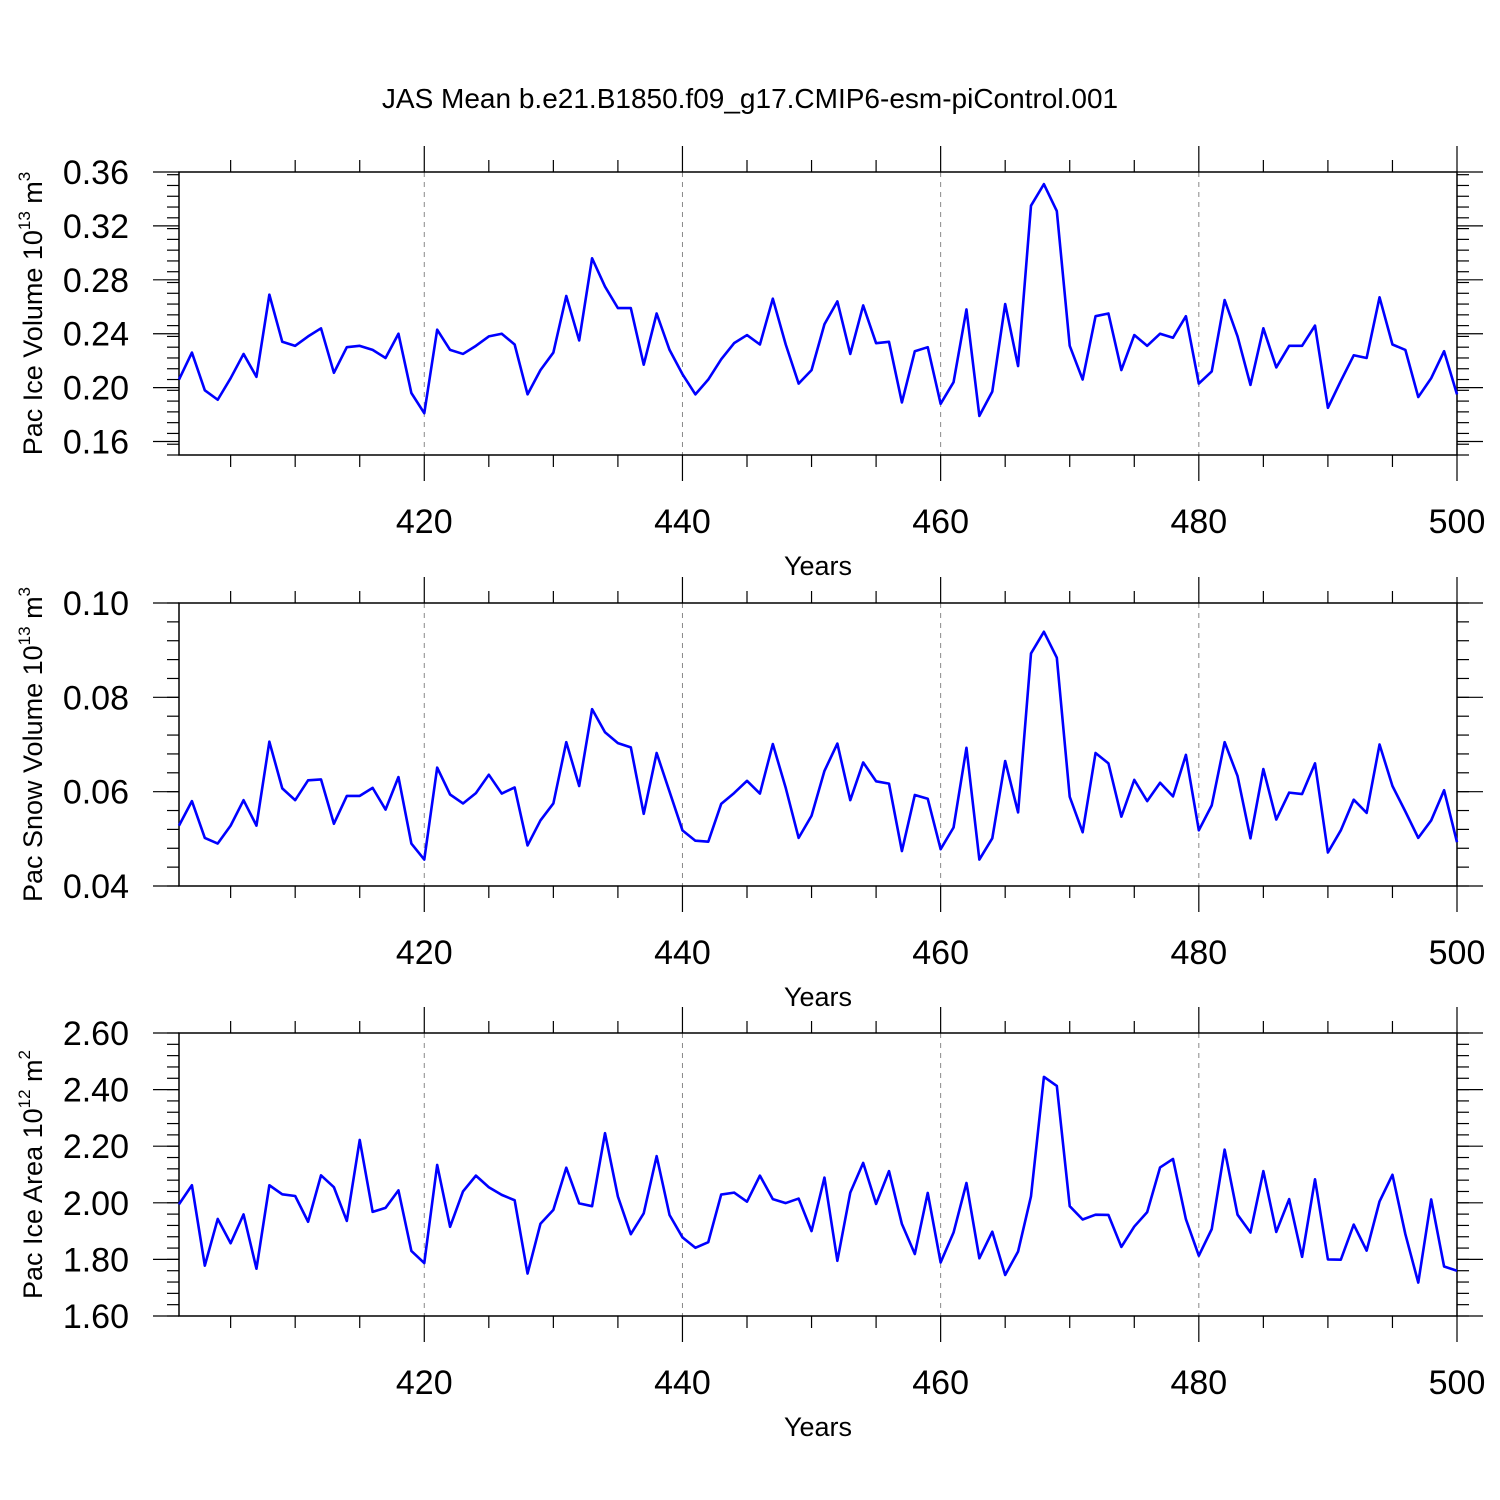 The width and height of the screenshot is (1500, 1500). I want to click on y-axis-label-unit_exp: 2, so click(24, 1054).